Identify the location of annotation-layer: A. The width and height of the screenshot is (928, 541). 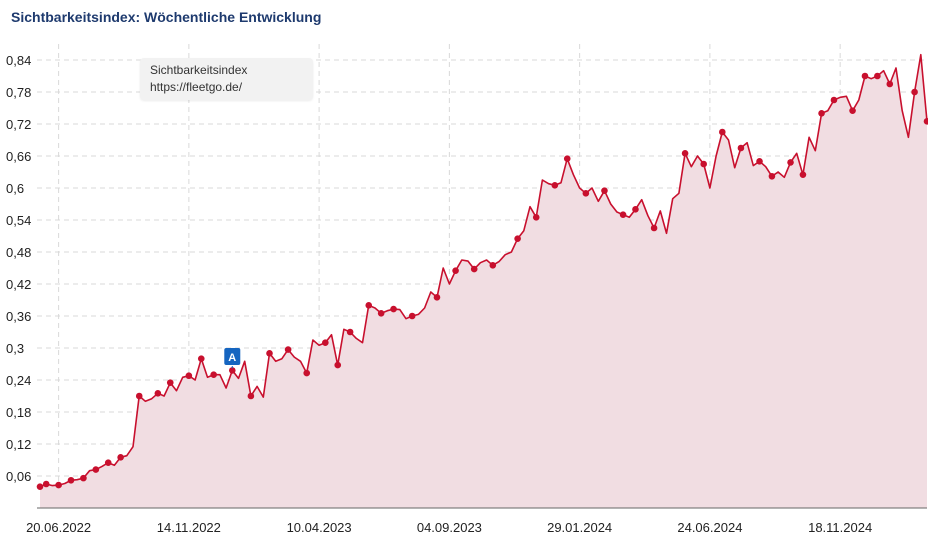
(232, 358).